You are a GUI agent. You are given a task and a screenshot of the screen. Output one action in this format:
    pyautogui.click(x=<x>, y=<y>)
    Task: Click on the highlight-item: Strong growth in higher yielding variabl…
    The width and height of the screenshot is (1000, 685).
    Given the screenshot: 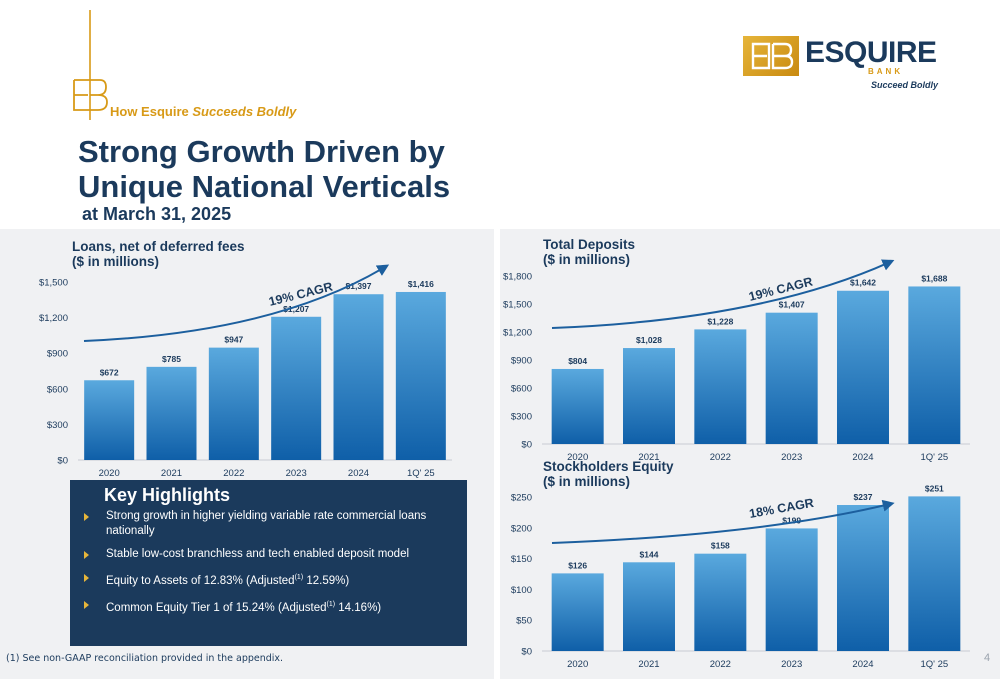 What is the action you would take?
    pyautogui.click(x=268, y=524)
    